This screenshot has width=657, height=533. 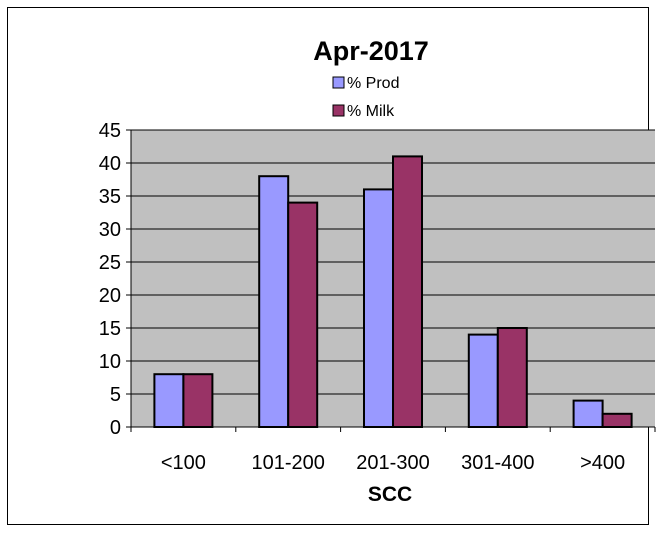 What do you see at coordinates (115, 428) in the screenshot?
I see `y-tick-label: 0` at bounding box center [115, 428].